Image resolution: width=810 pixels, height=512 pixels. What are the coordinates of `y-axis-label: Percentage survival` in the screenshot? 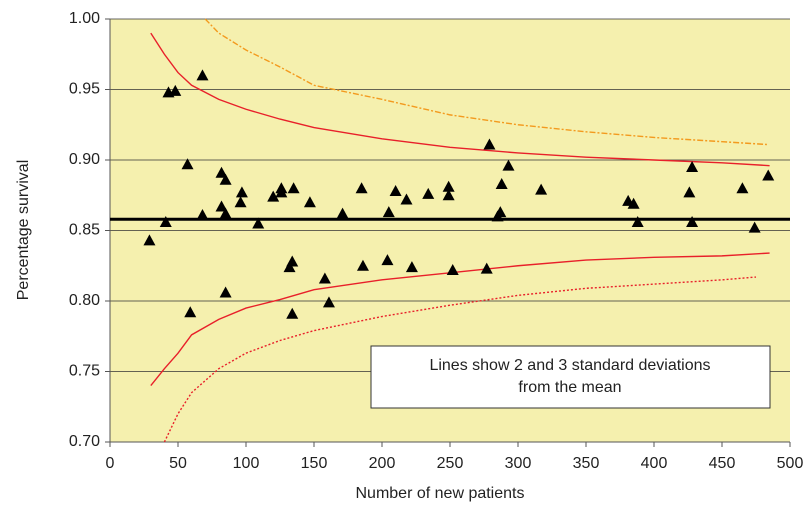 It's located at (23, 230).